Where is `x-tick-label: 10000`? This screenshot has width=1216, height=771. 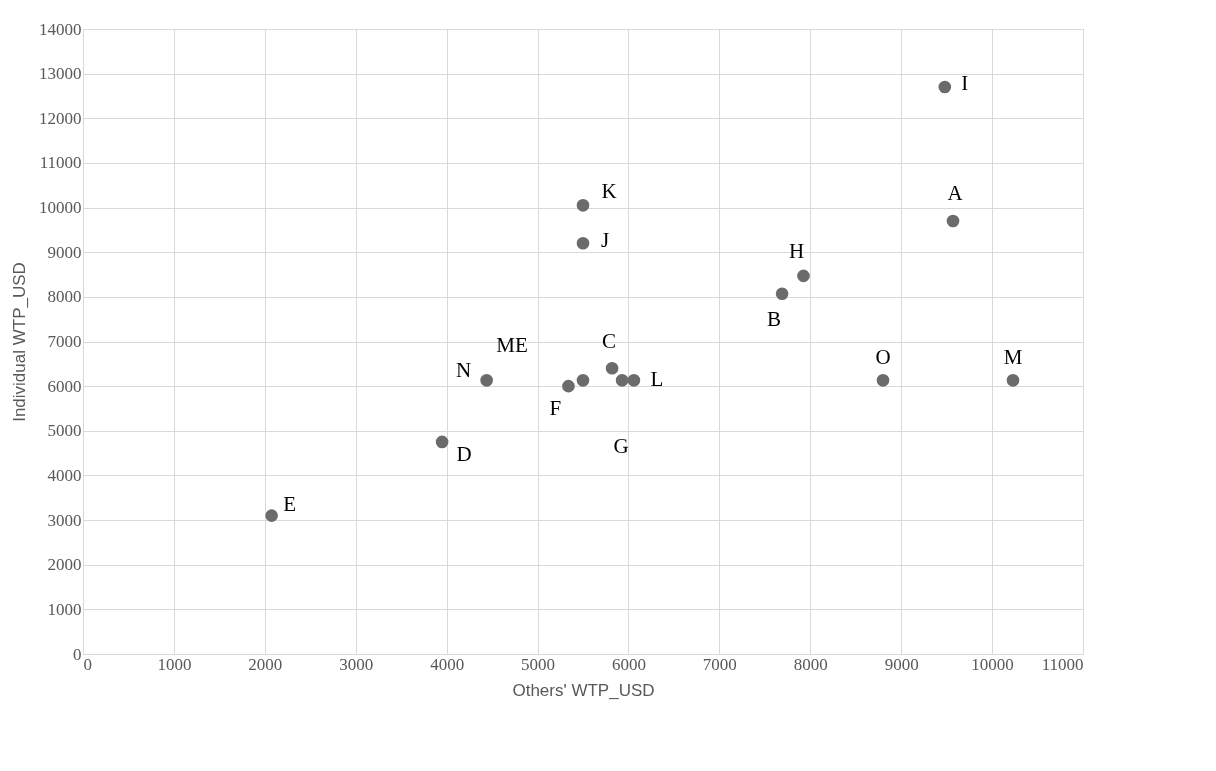 x-tick-label: 10000 is located at coordinates (992, 664).